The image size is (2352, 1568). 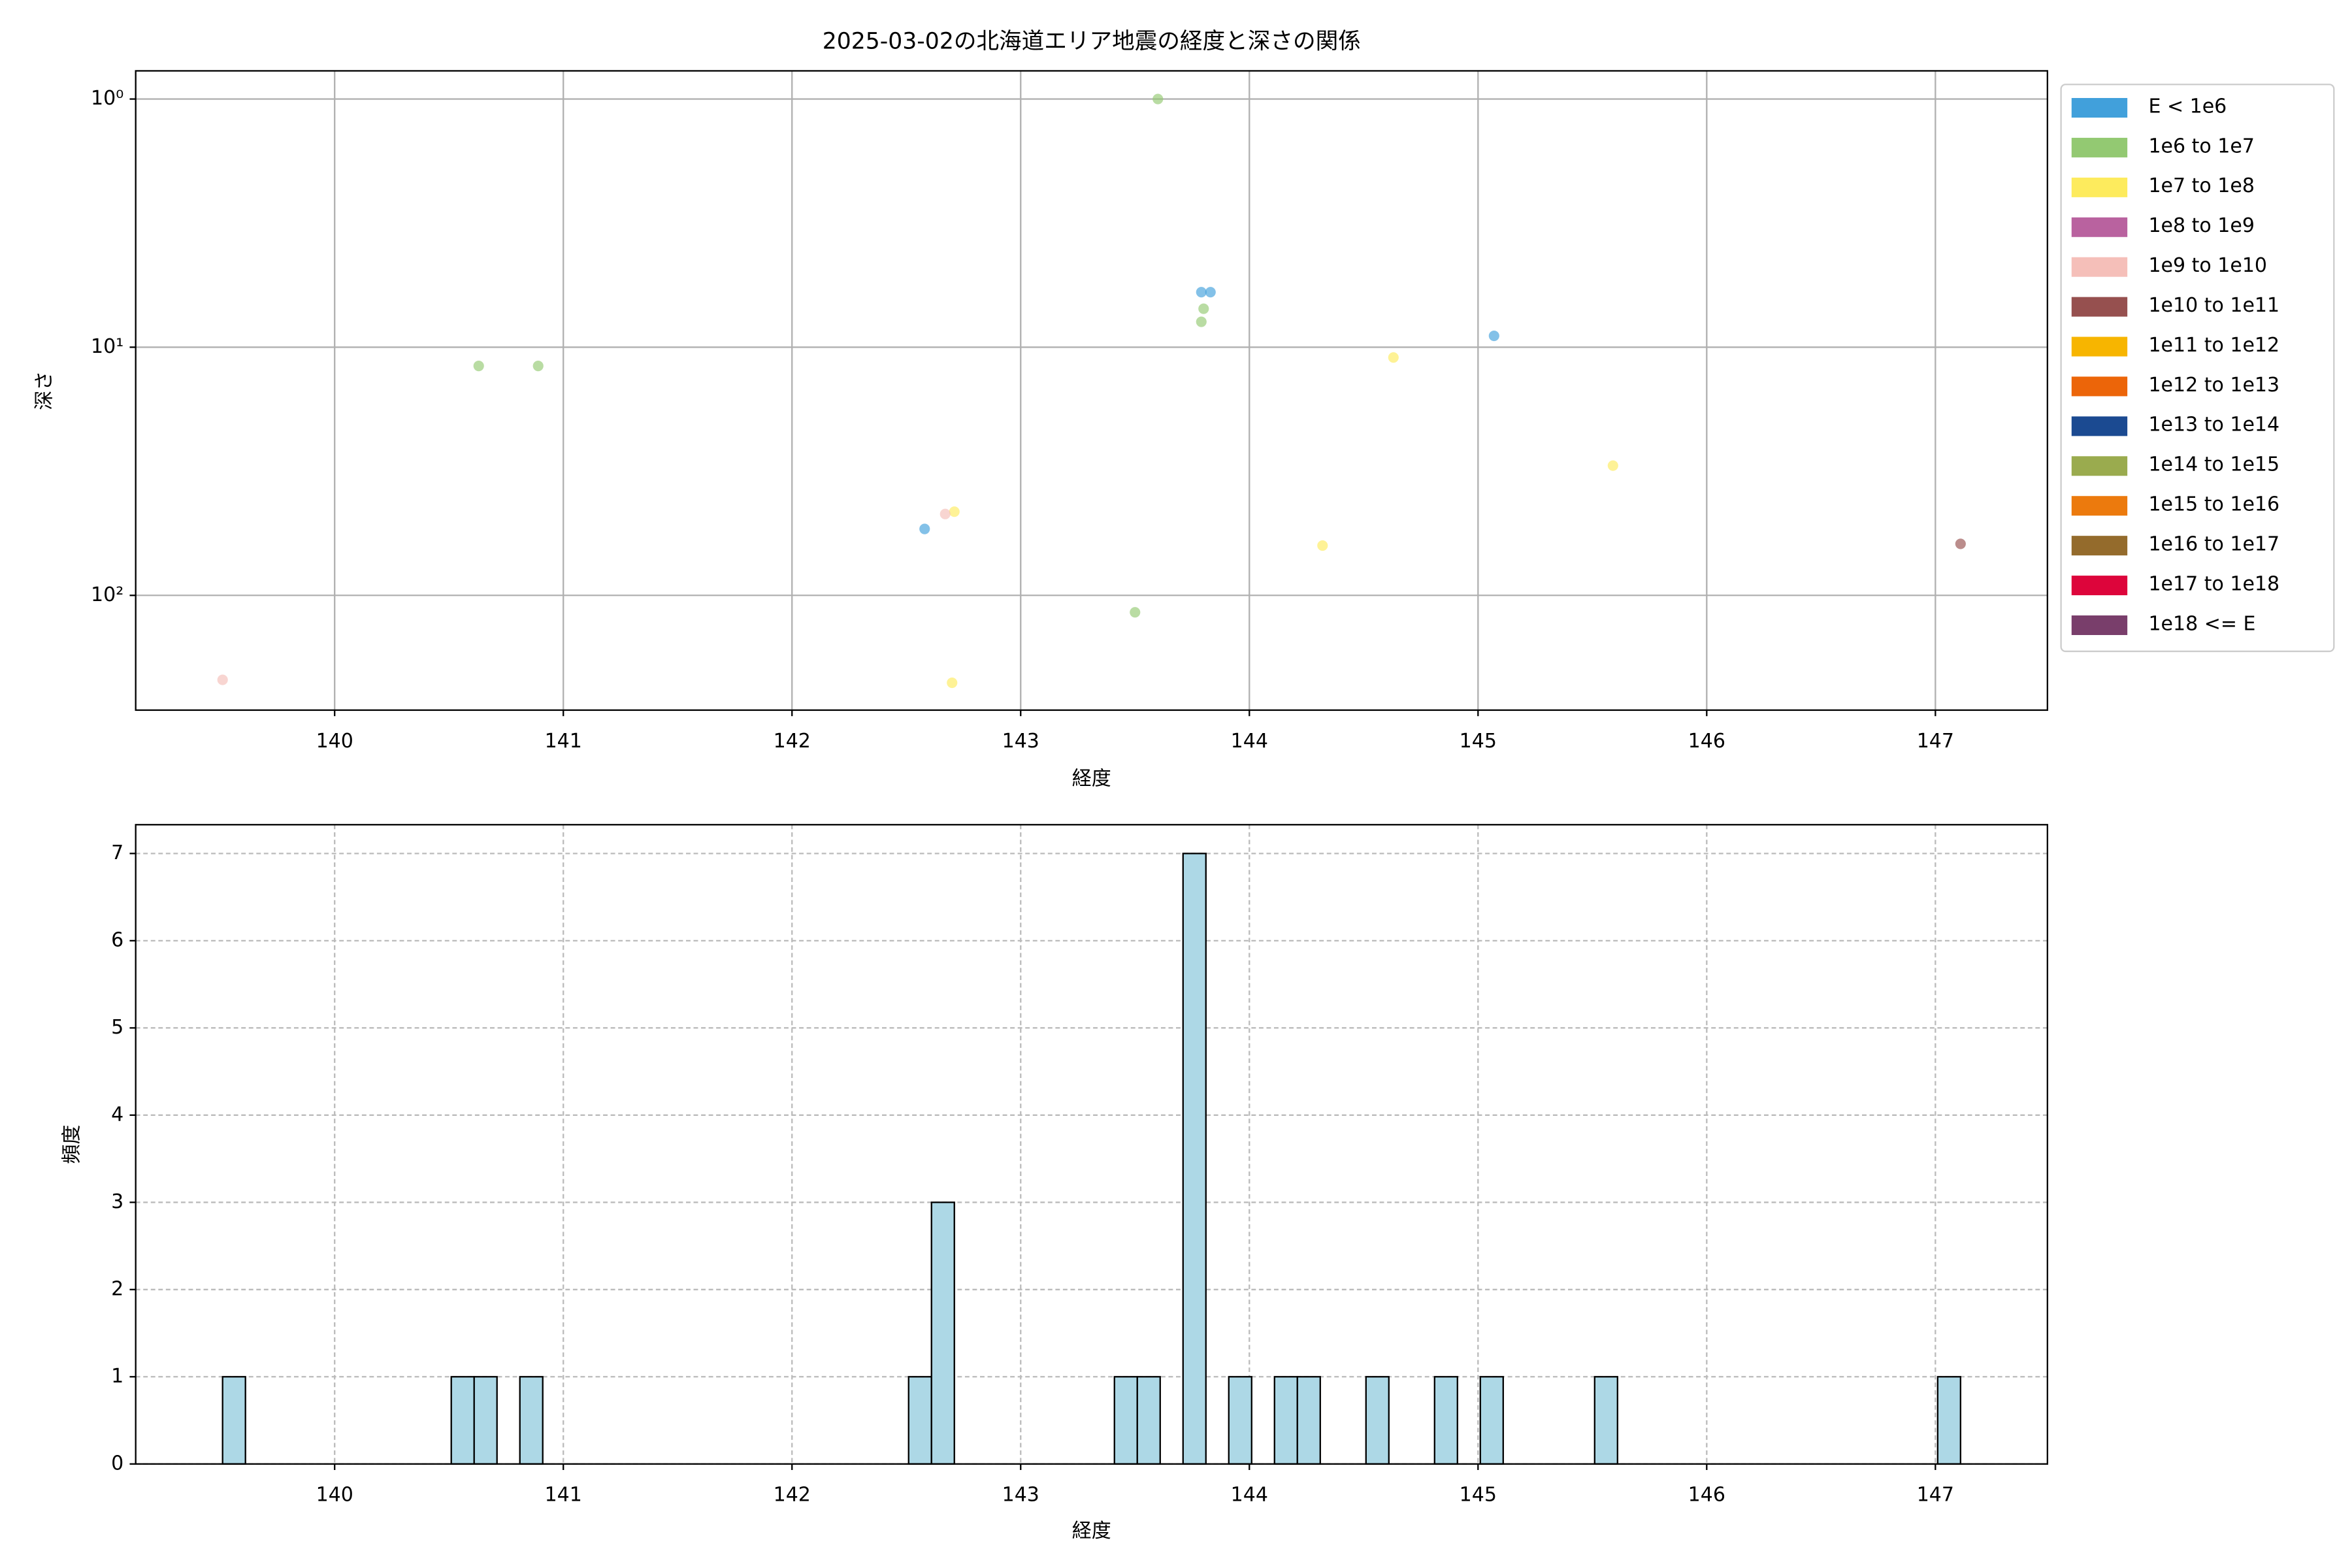 What do you see at coordinates (2197, 368) in the screenshot?
I see `legend-box` at bounding box center [2197, 368].